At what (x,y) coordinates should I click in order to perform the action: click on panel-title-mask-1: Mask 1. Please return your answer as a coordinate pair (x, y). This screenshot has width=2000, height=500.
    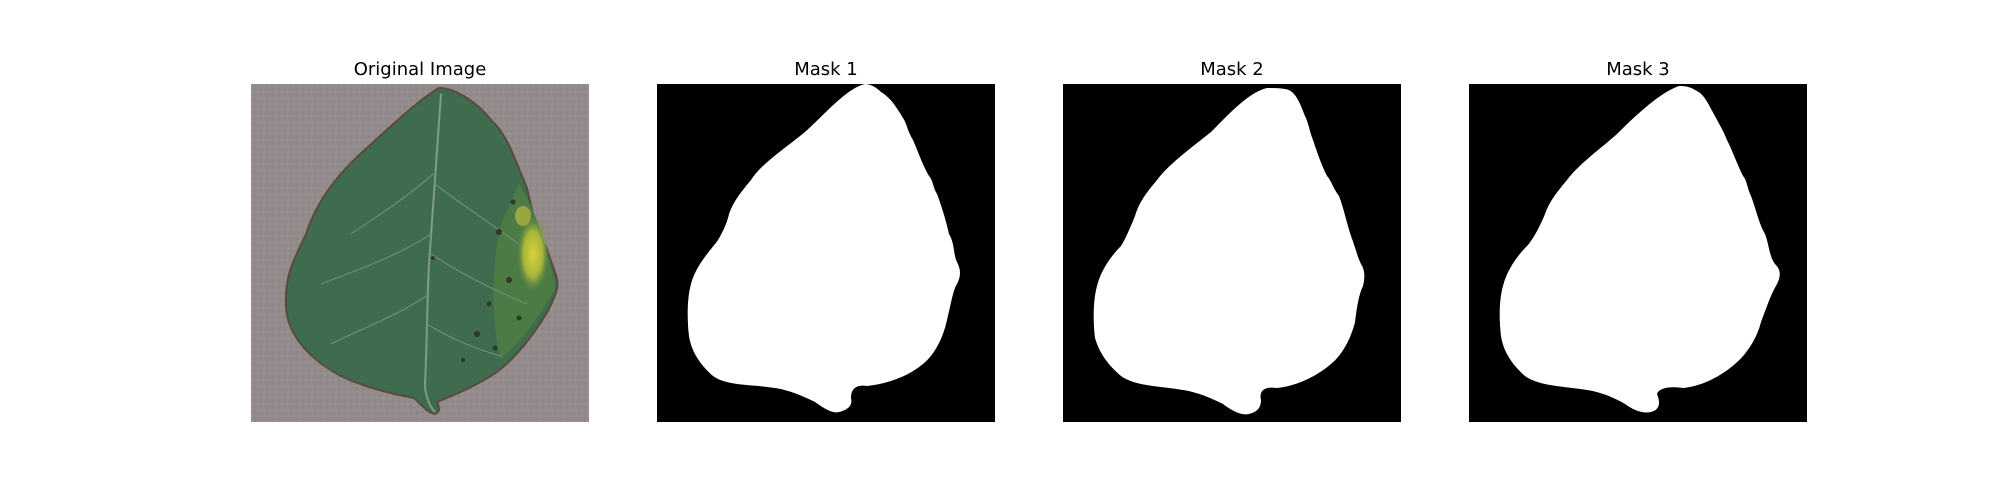
    Looking at the image, I should click on (826, 69).